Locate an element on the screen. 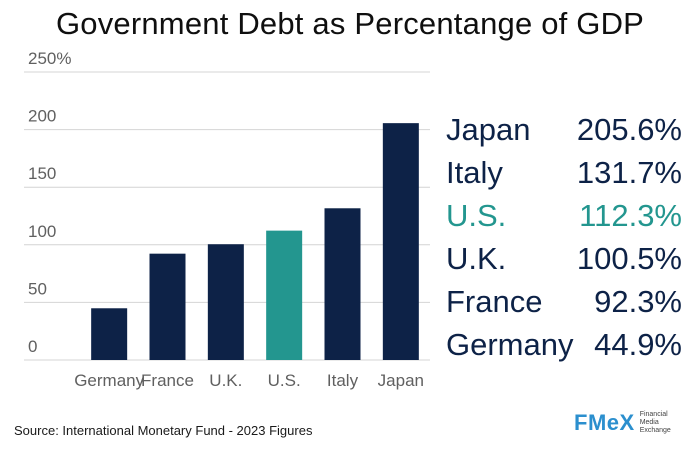 This screenshot has height=450, width=700. brand-tagline-word: Exchange is located at coordinates (655, 430).